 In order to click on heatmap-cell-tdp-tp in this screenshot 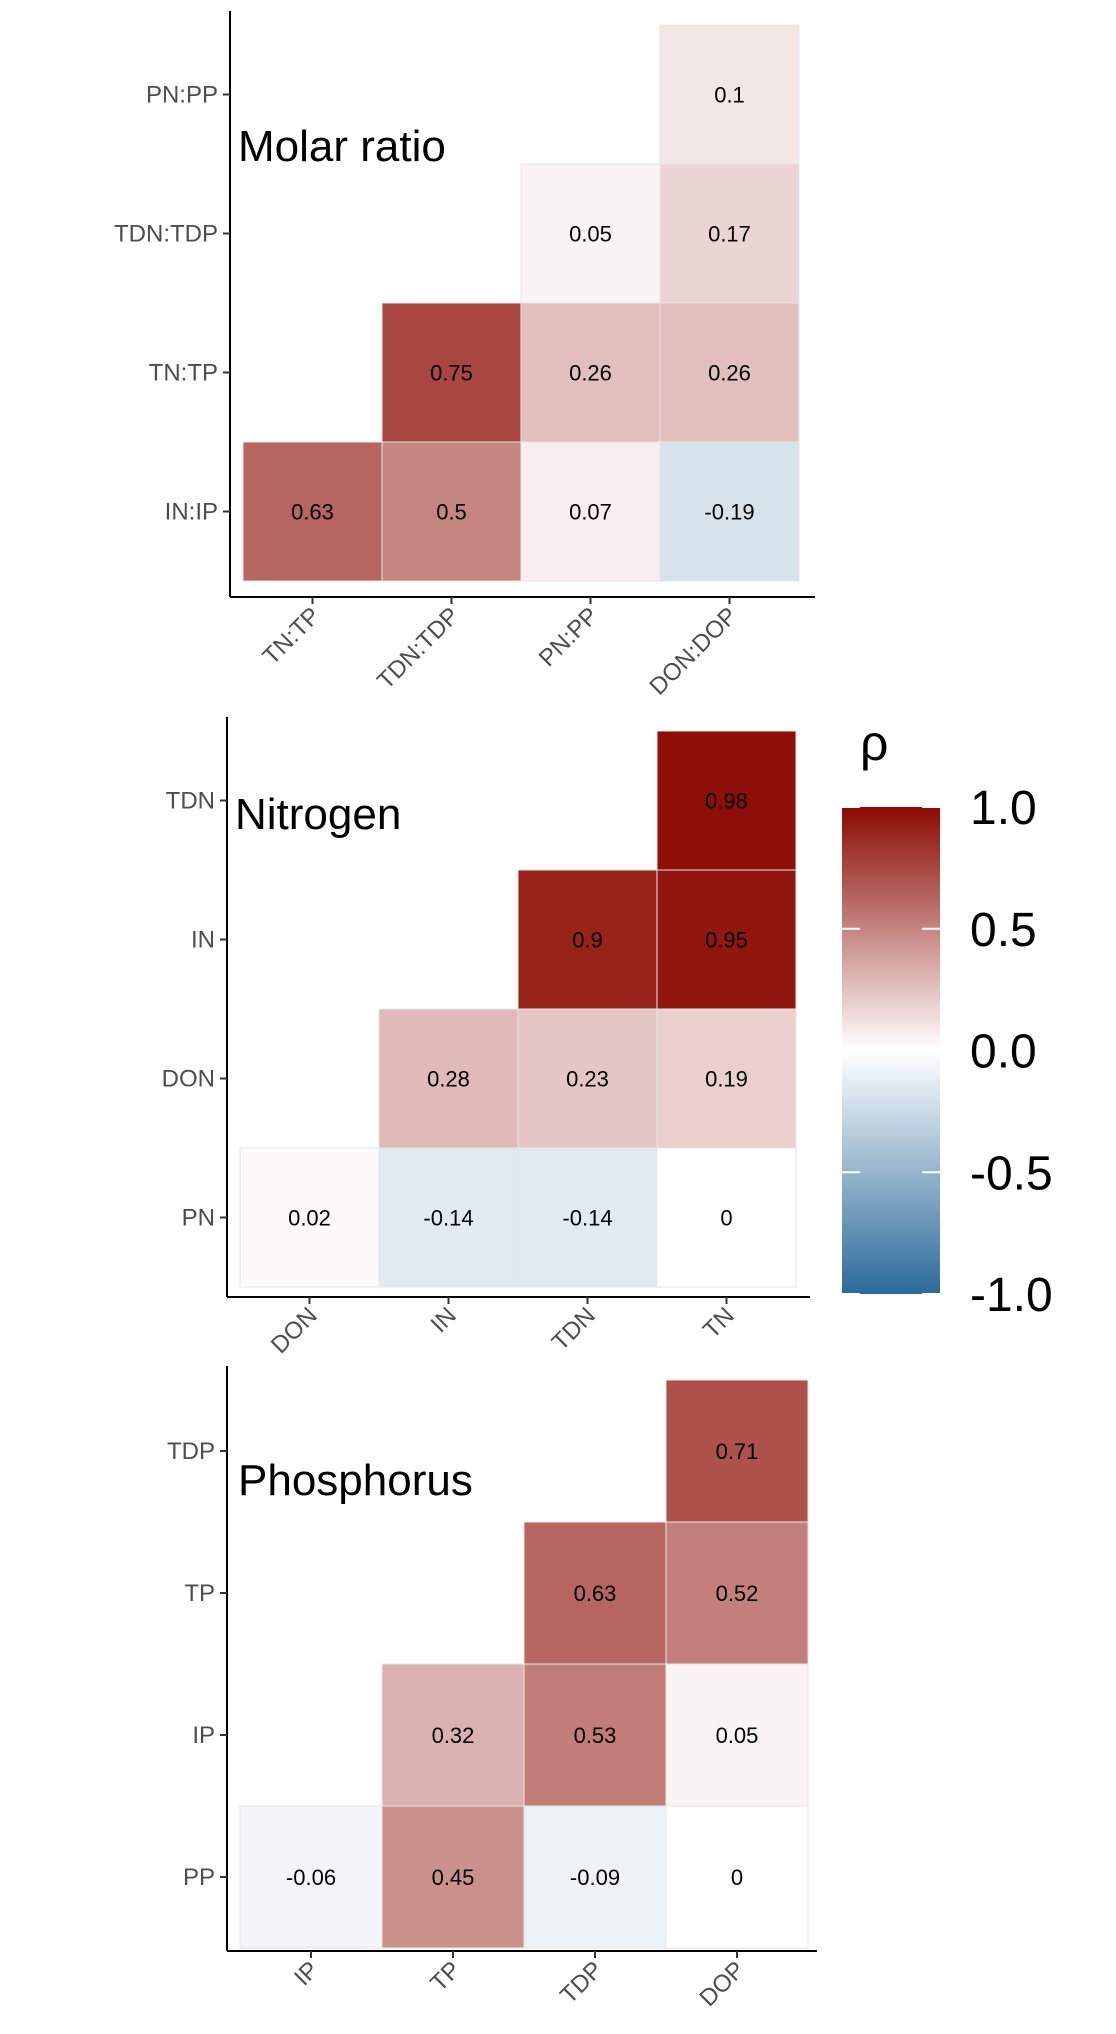, I will do `click(595, 1593)`.